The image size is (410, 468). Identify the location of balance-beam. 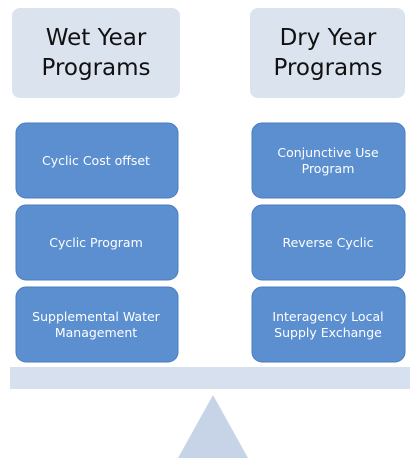
(210, 378).